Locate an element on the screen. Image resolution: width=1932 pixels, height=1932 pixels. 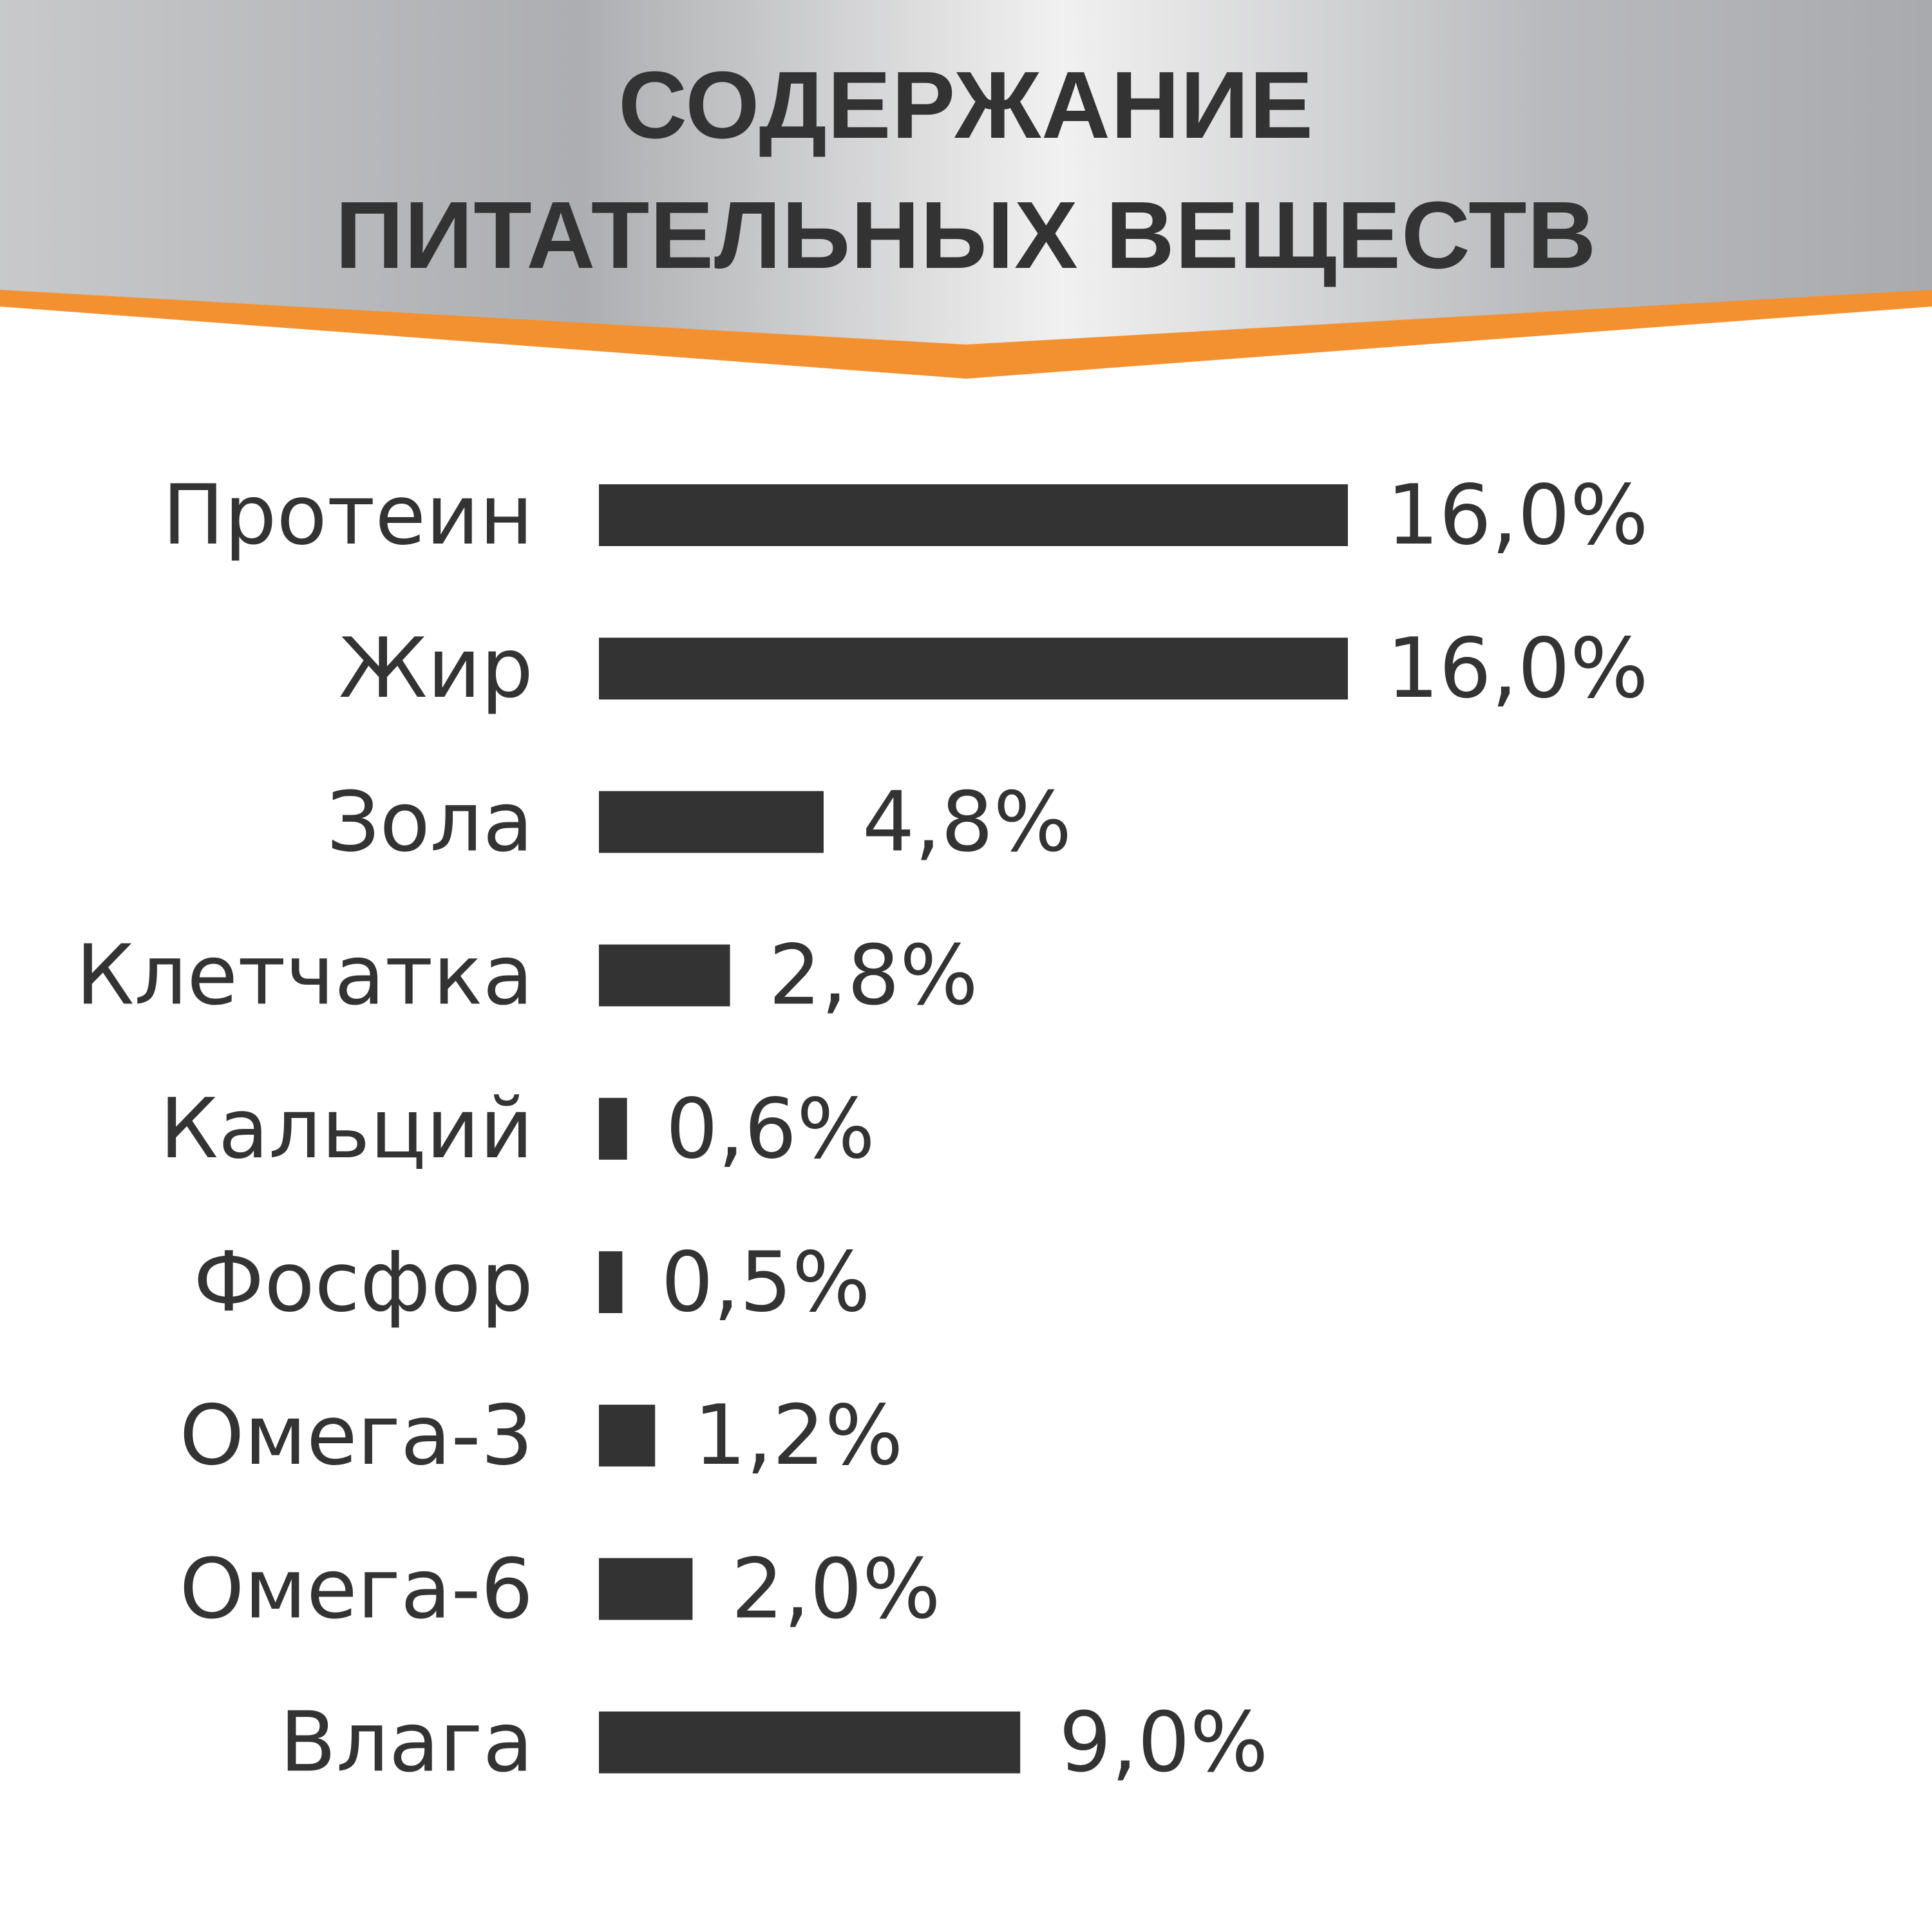
chart-title-line-2: ПИТАТЕЛЬНЫХ ВЕЩЕСТВ is located at coordinates (966, 235).